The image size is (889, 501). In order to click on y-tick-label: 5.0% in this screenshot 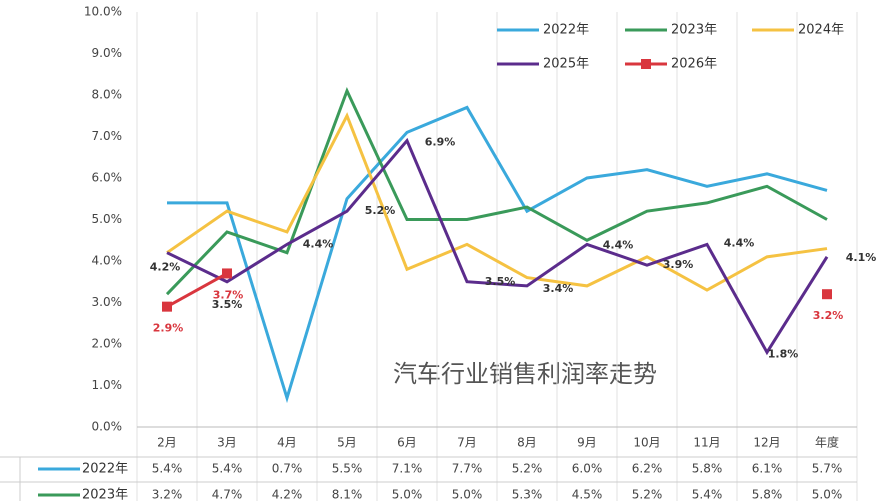, I will do `click(107, 219)`.